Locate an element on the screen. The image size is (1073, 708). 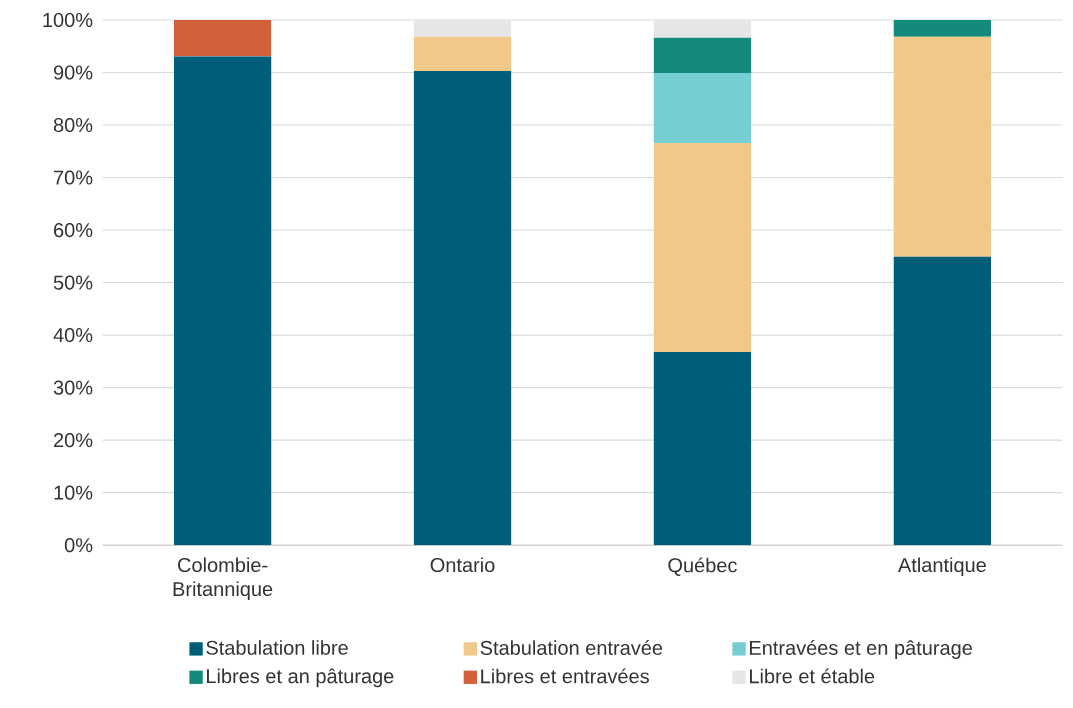
y-tick-label: 100% is located at coordinates (68, 20).